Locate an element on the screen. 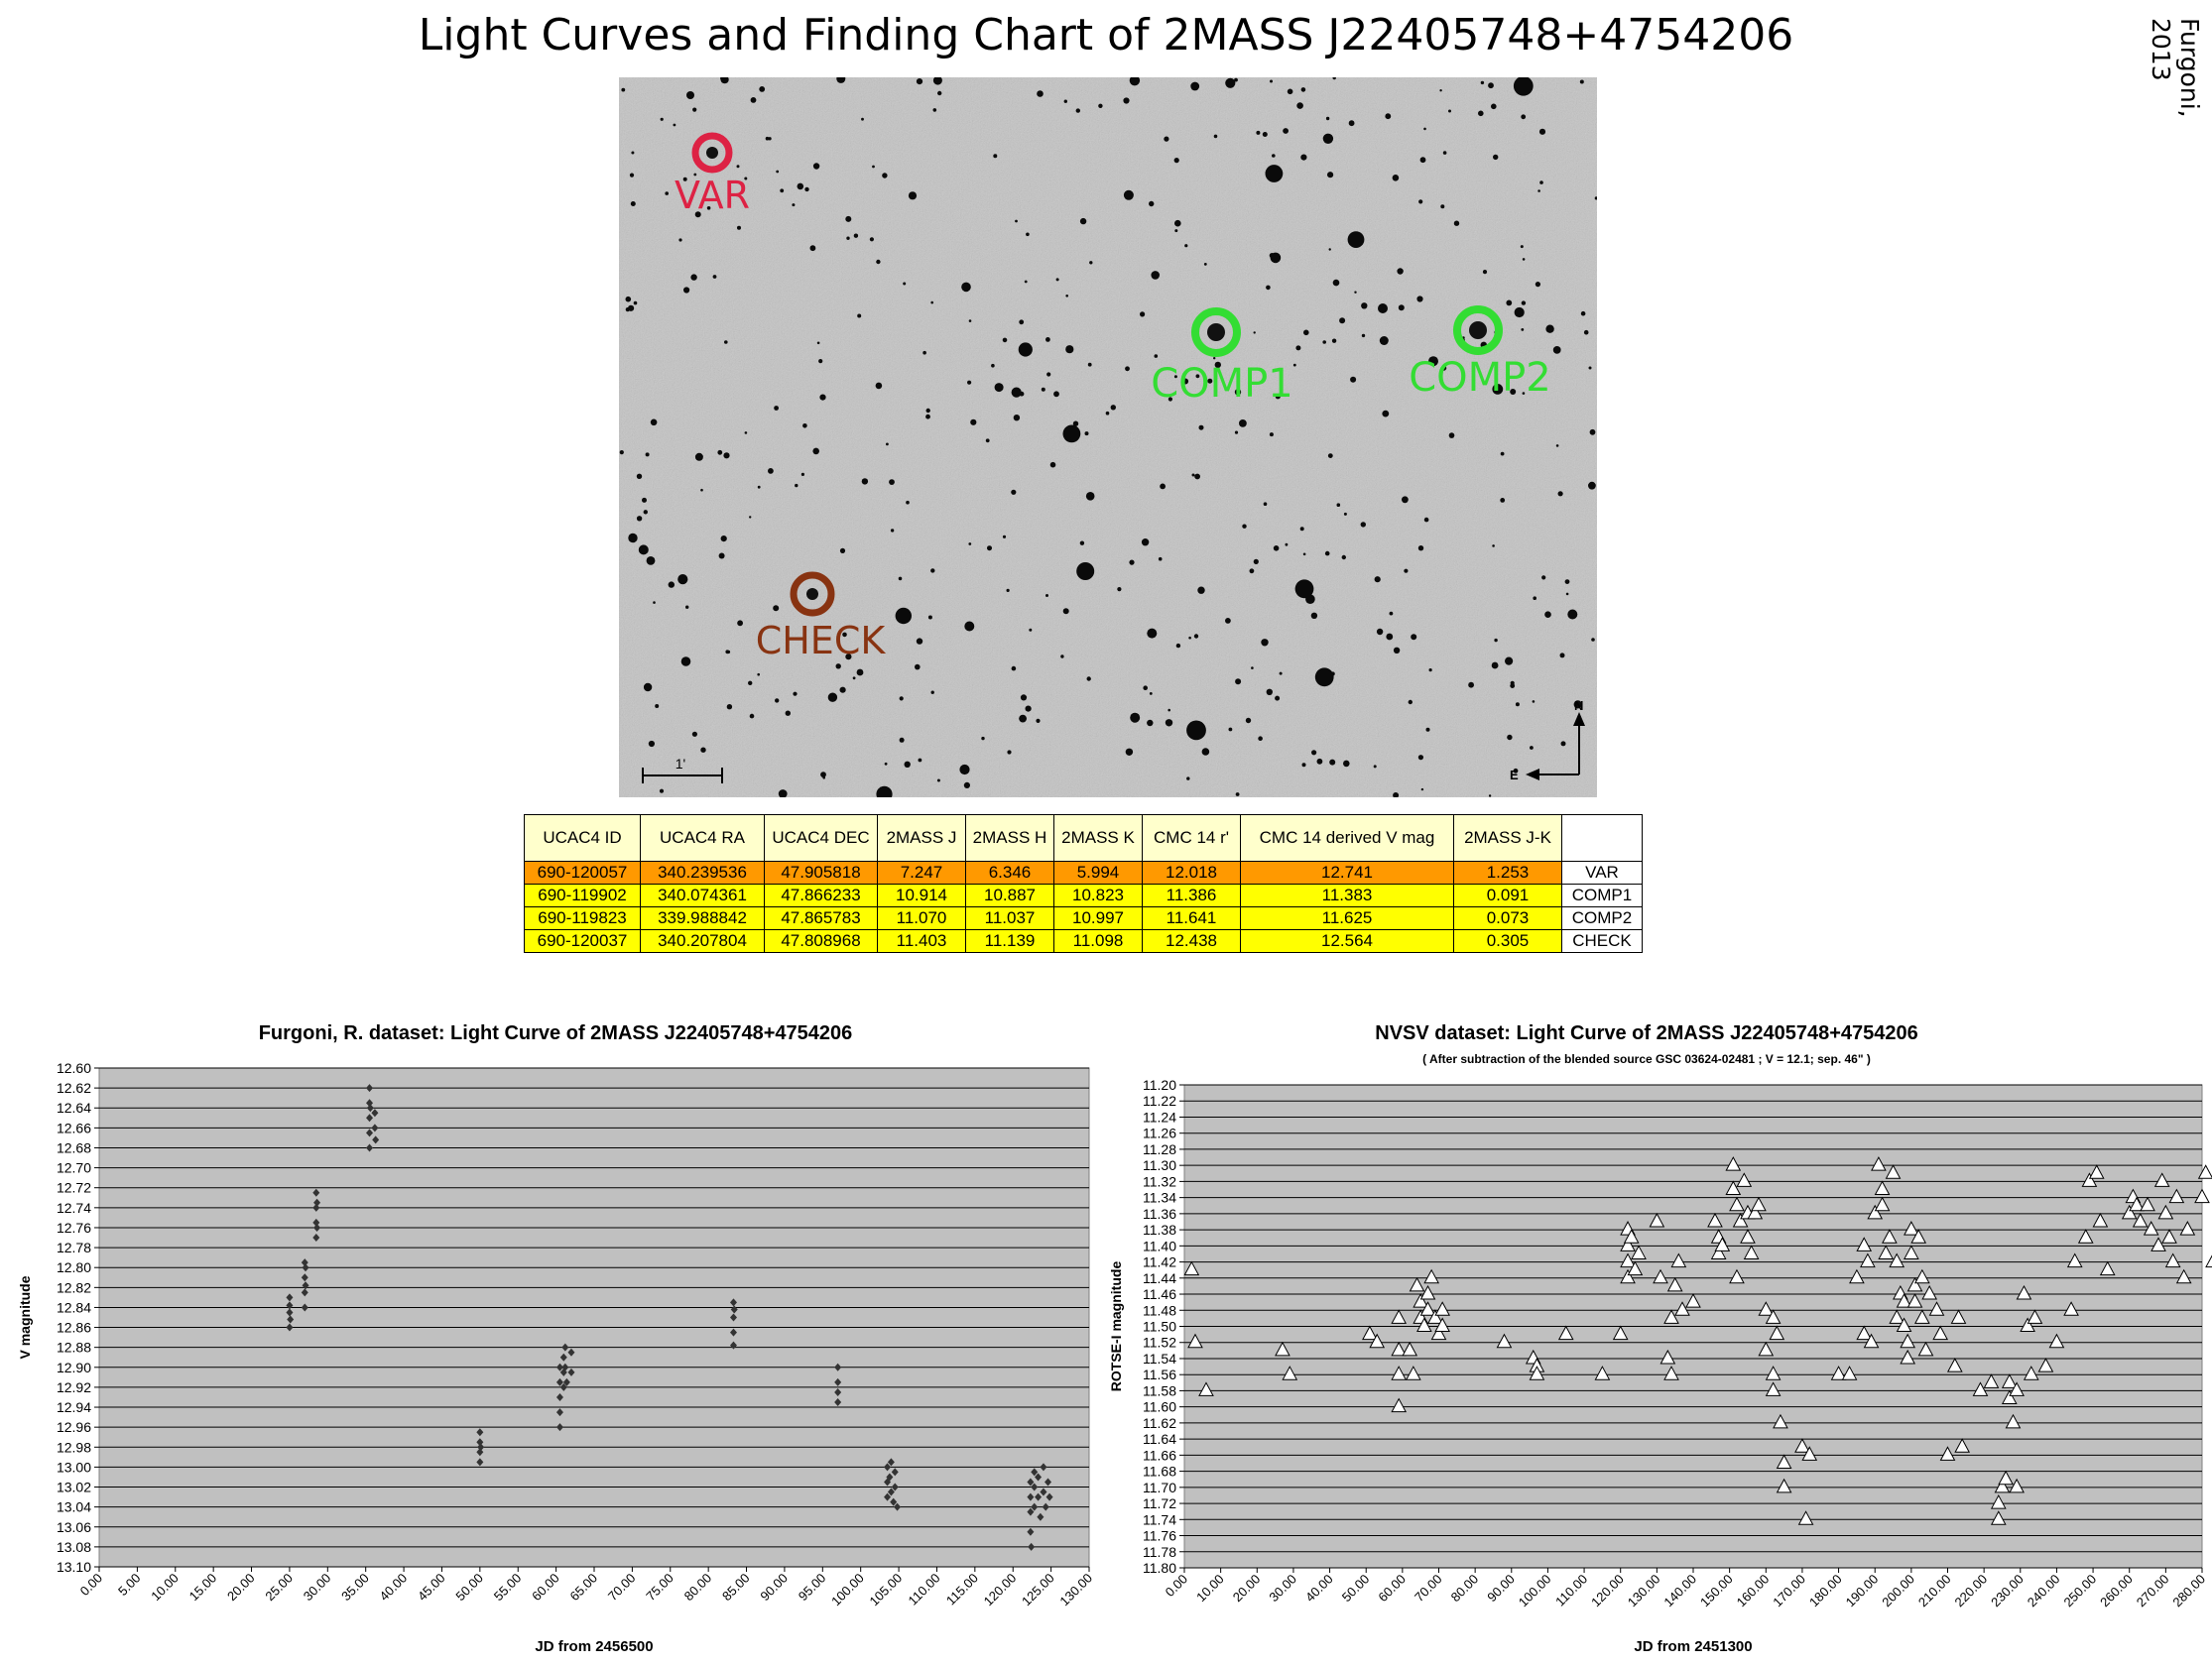 This screenshot has height=1667, width=2212. y-tick-label: 11.62 is located at coordinates (1159, 1423).